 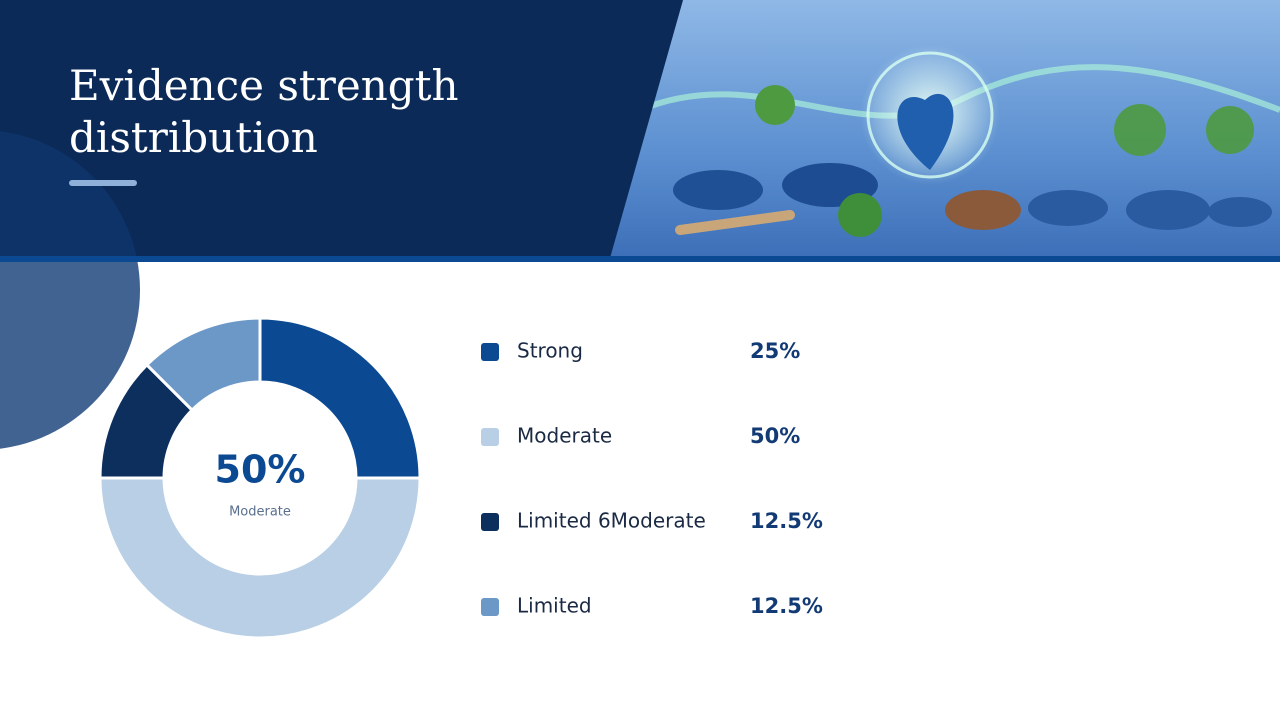 What do you see at coordinates (611, 521) in the screenshot?
I see `legend-label: Limited 6Moderate` at bounding box center [611, 521].